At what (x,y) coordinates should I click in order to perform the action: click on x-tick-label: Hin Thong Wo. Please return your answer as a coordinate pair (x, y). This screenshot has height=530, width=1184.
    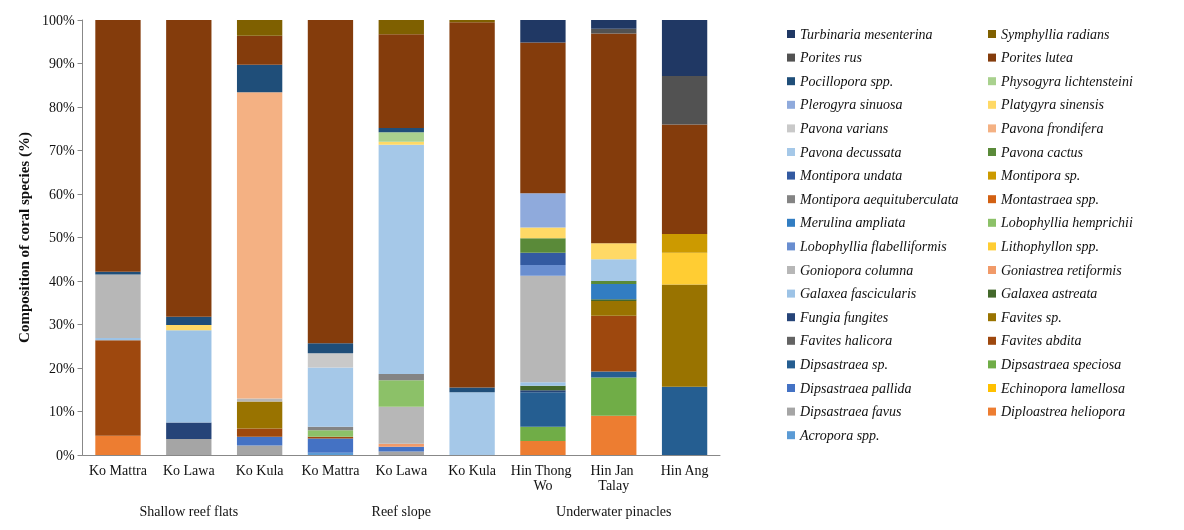
    Looking at the image, I should click on (543, 478).